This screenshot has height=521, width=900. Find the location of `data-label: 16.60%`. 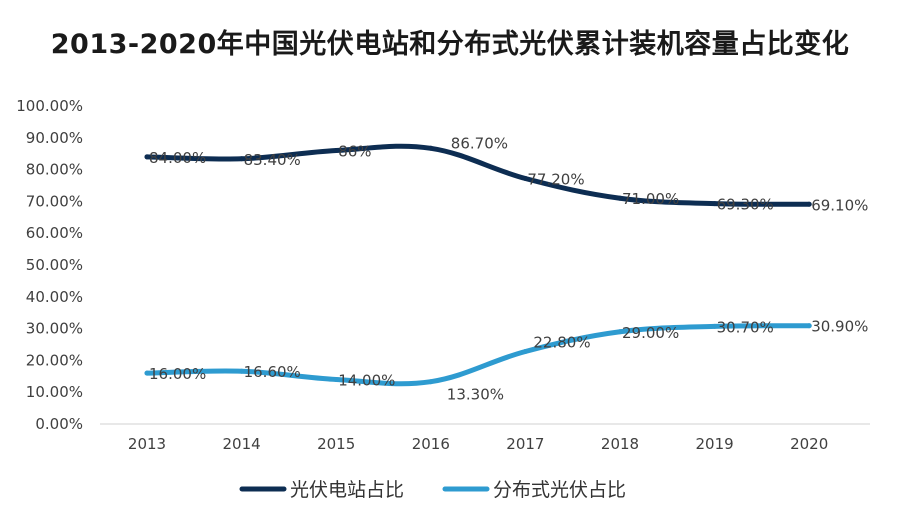

data-label: 16.60% is located at coordinates (272, 372).